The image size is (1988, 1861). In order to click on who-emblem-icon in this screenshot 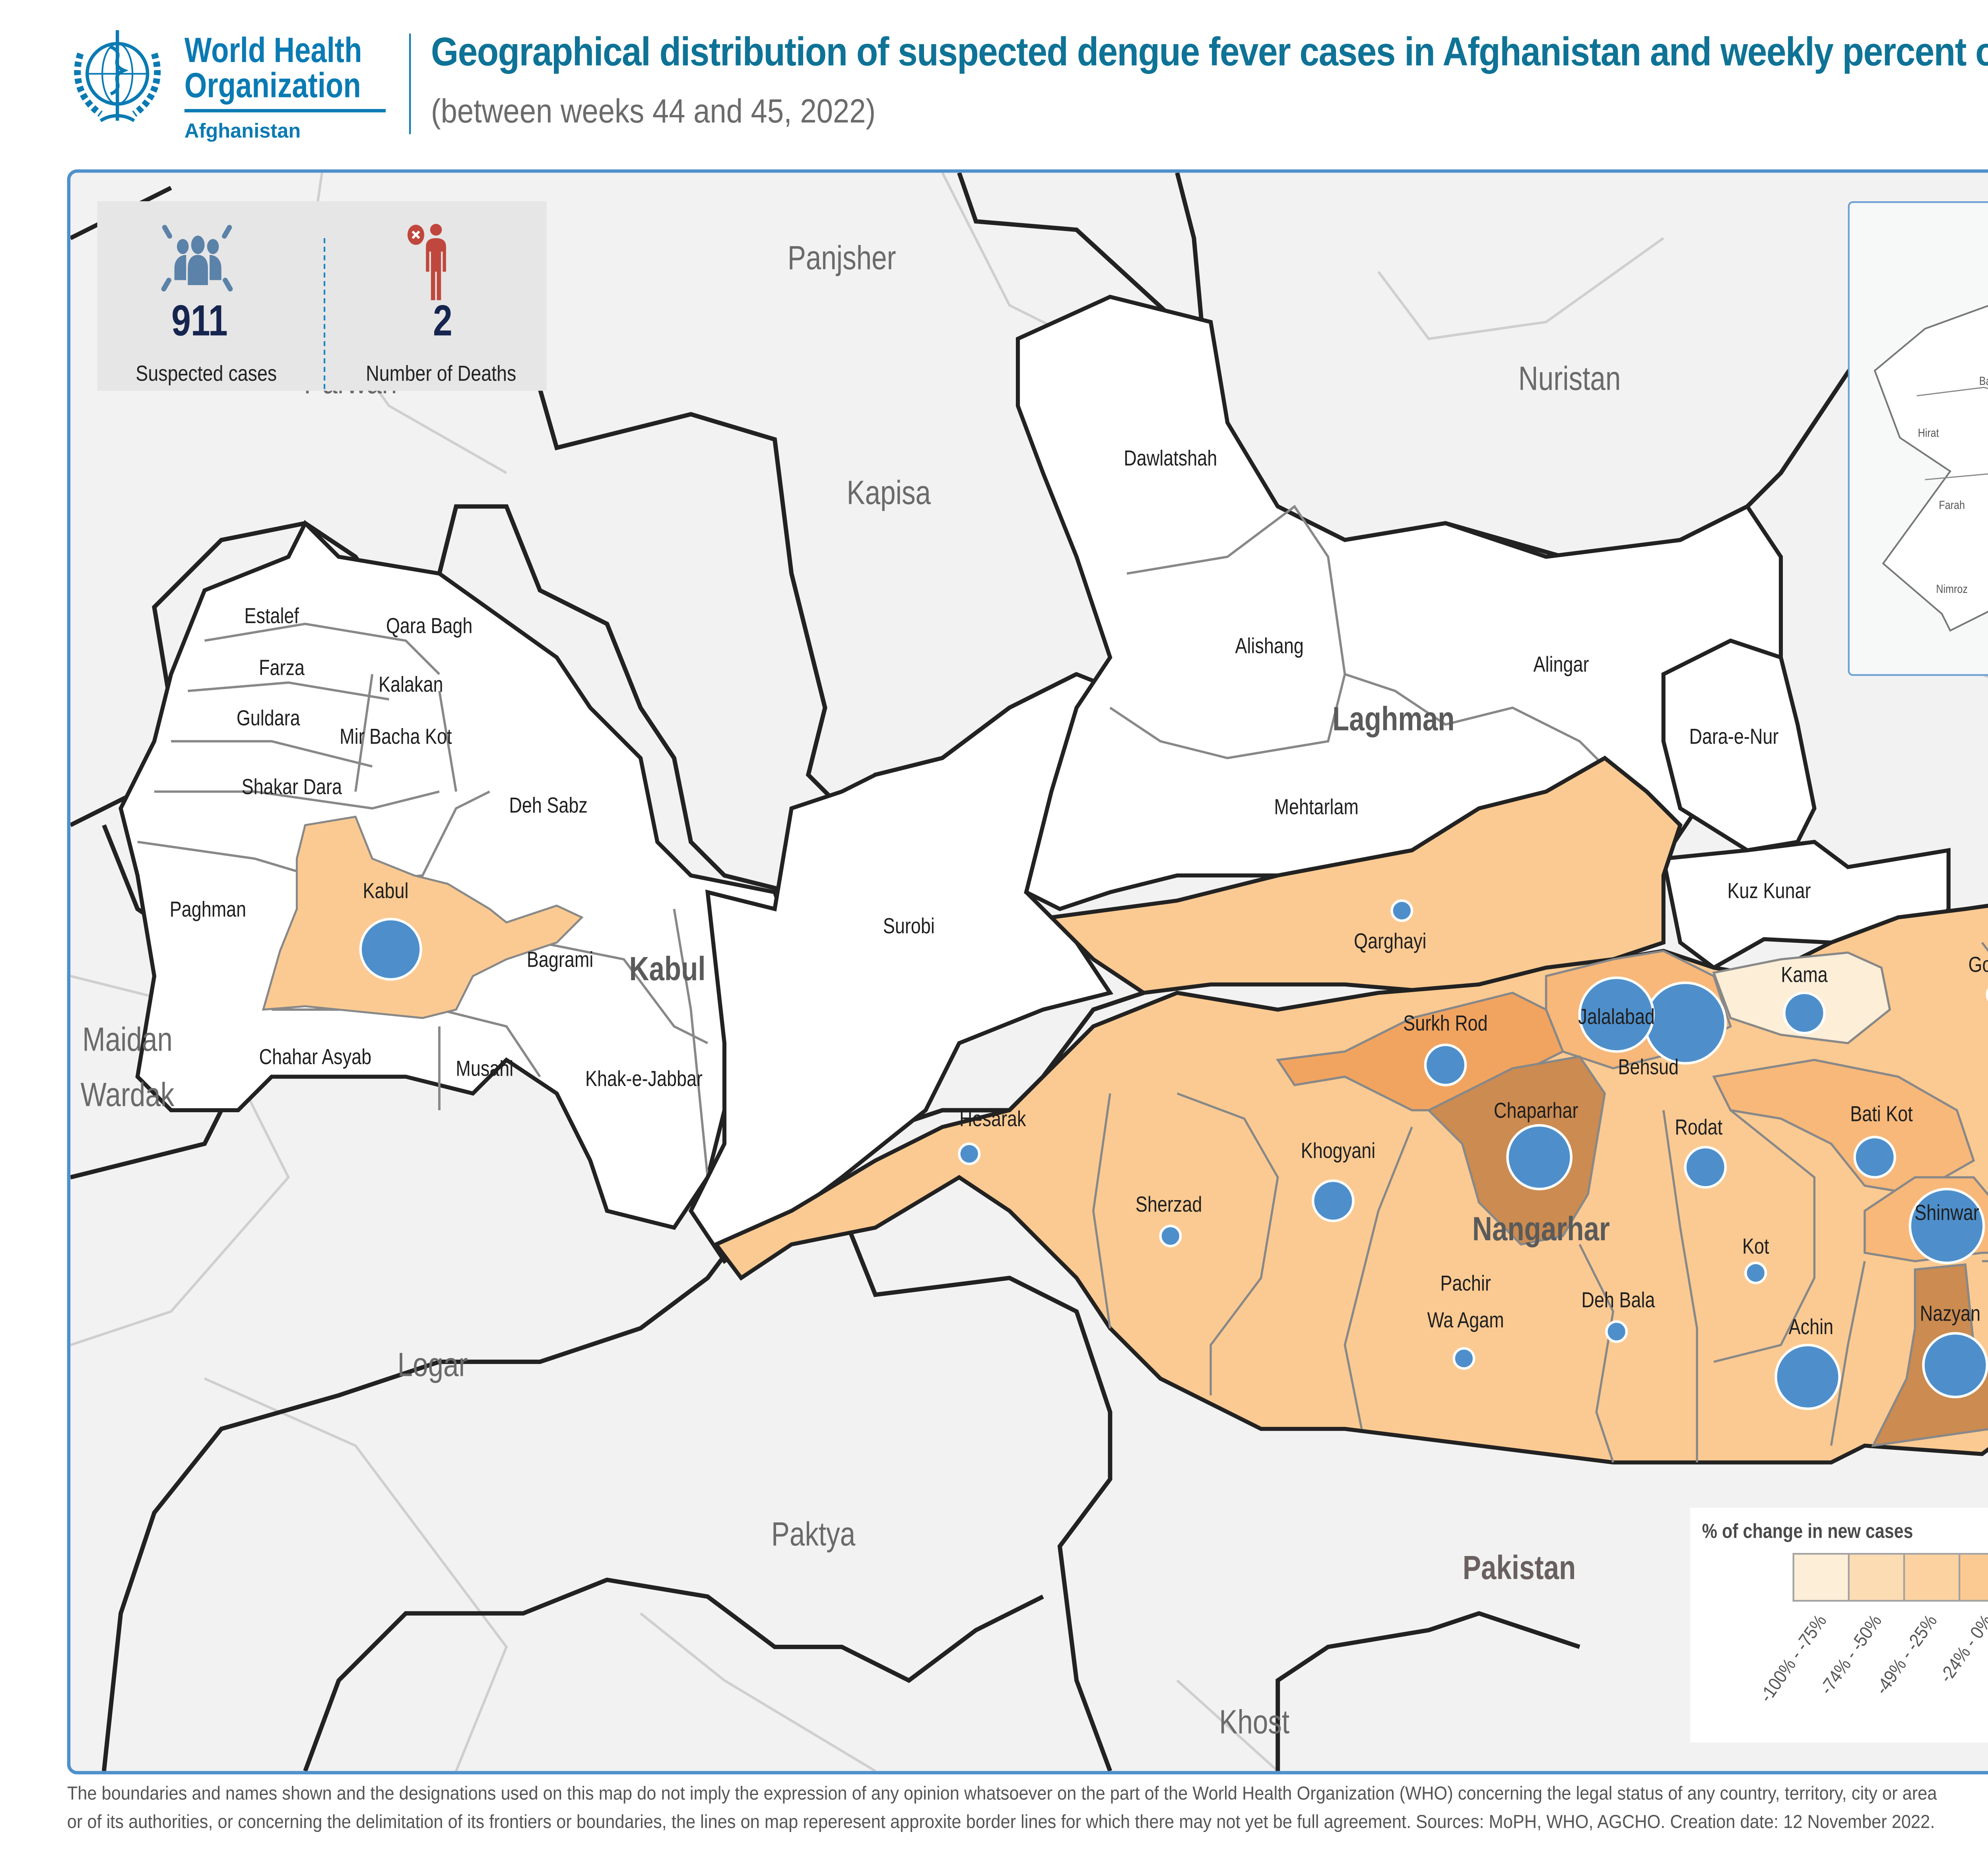, I will do `click(117, 76)`.